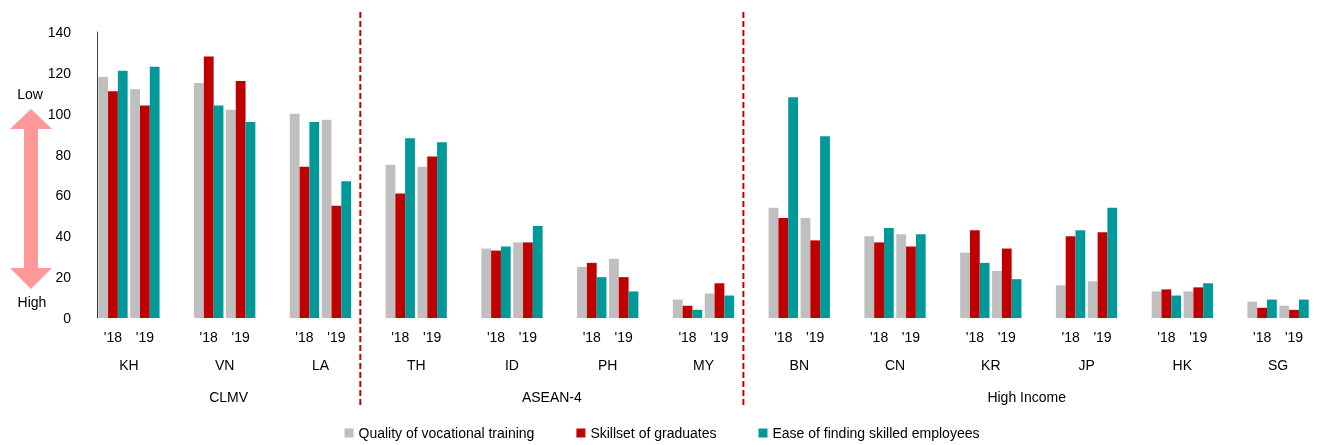  Describe the element at coordinates (229, 397) in the screenshot. I see `text: CLMV` at that location.